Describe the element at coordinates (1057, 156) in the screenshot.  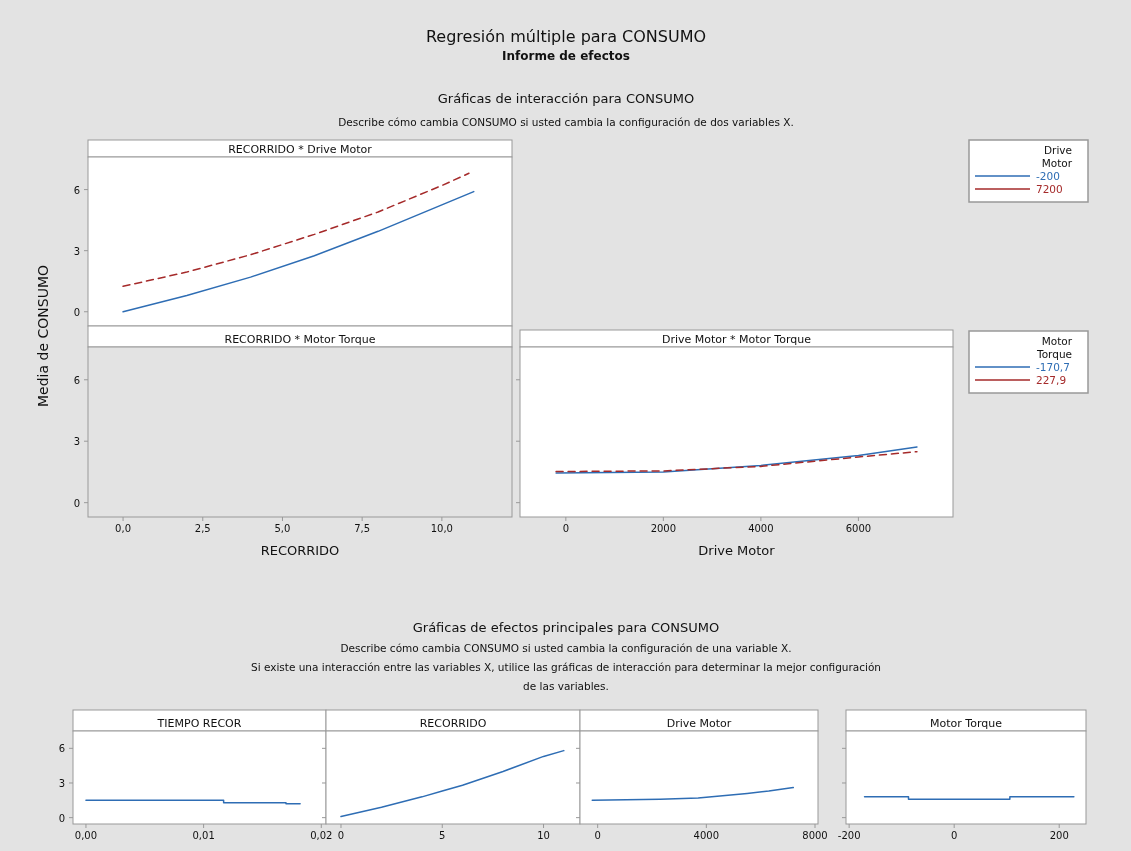
I see `legend-title: Drive Motor` at that location.